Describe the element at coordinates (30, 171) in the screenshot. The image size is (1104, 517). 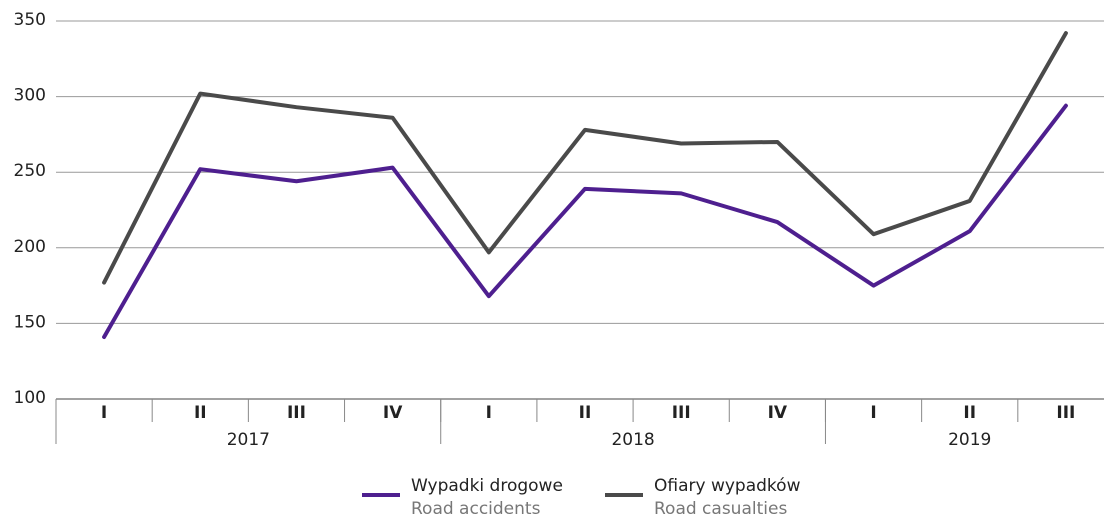
I see `y-tick-label: 250` at that location.